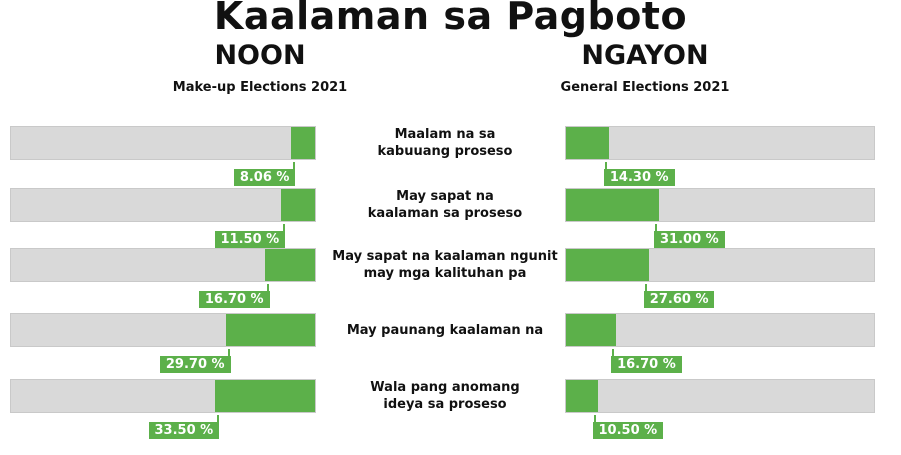 The image size is (901, 455). I want to click on noon-value-label: 29.70 %, so click(195, 364).